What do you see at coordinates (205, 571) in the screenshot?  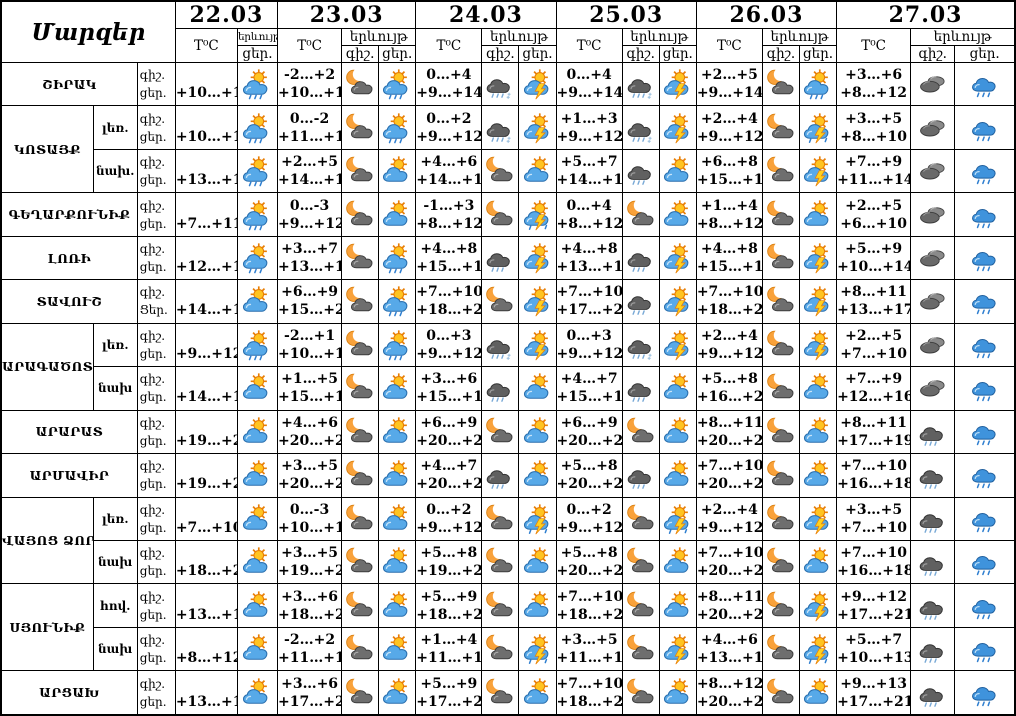 I see `day-temp: +18…+20` at bounding box center [205, 571].